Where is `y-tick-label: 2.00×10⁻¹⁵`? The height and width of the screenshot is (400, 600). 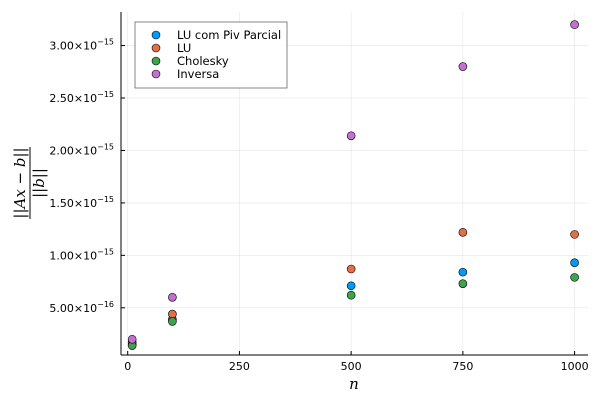
y-tick-label: 2.00×10⁻¹⁵ is located at coordinates (81, 149).